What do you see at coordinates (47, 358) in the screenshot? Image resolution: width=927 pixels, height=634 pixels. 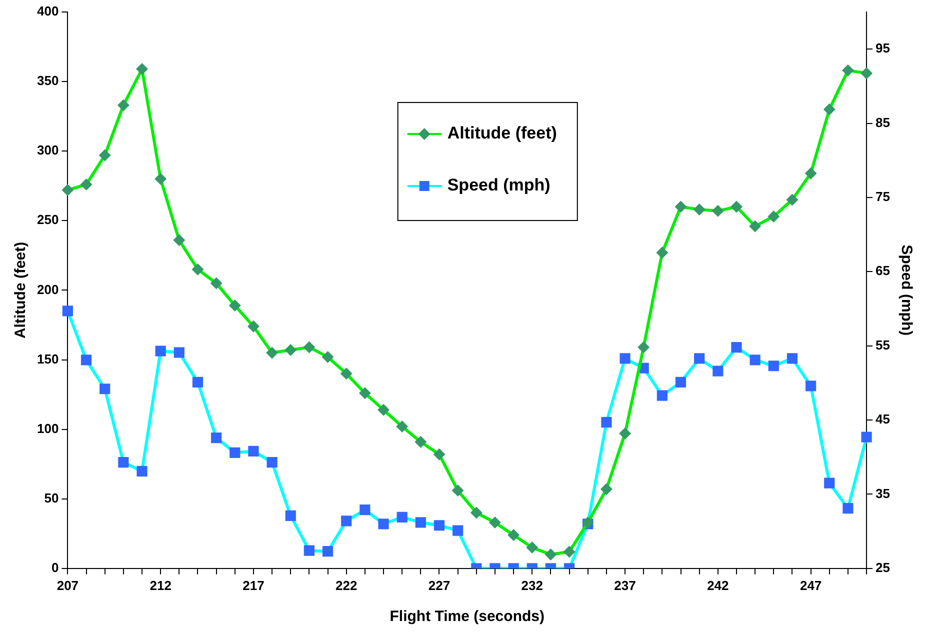 I see `y-tick-label: 150` at bounding box center [47, 358].